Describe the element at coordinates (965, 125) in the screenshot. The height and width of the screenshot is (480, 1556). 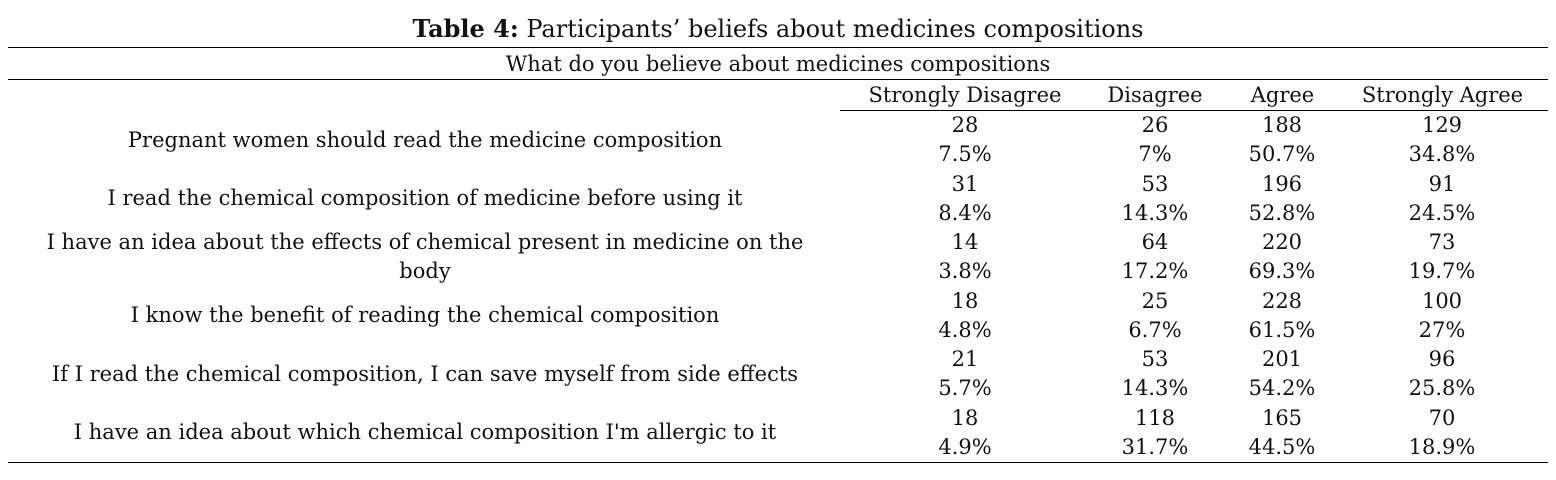
I see `count-cell: 28` at that location.